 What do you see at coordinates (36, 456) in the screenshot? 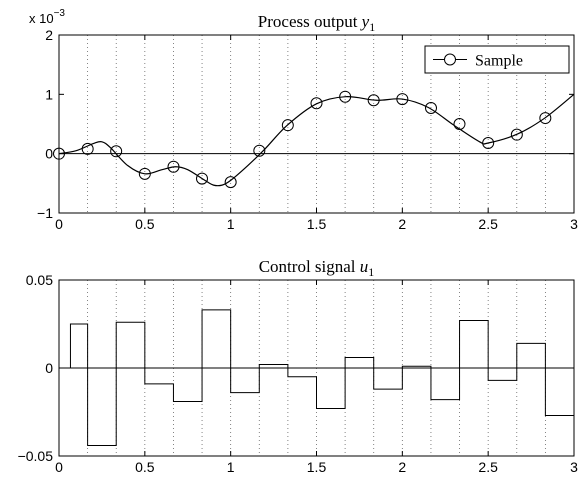
I see `y-tick-label: −0.05` at bounding box center [36, 456].